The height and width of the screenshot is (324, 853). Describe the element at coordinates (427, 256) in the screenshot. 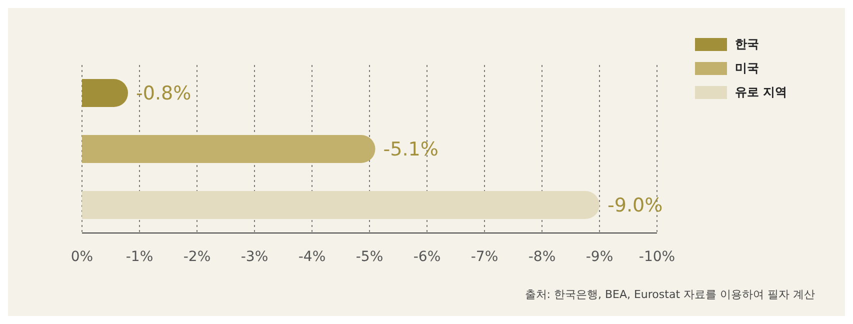

I see `x-tick-label: -6%` at that location.